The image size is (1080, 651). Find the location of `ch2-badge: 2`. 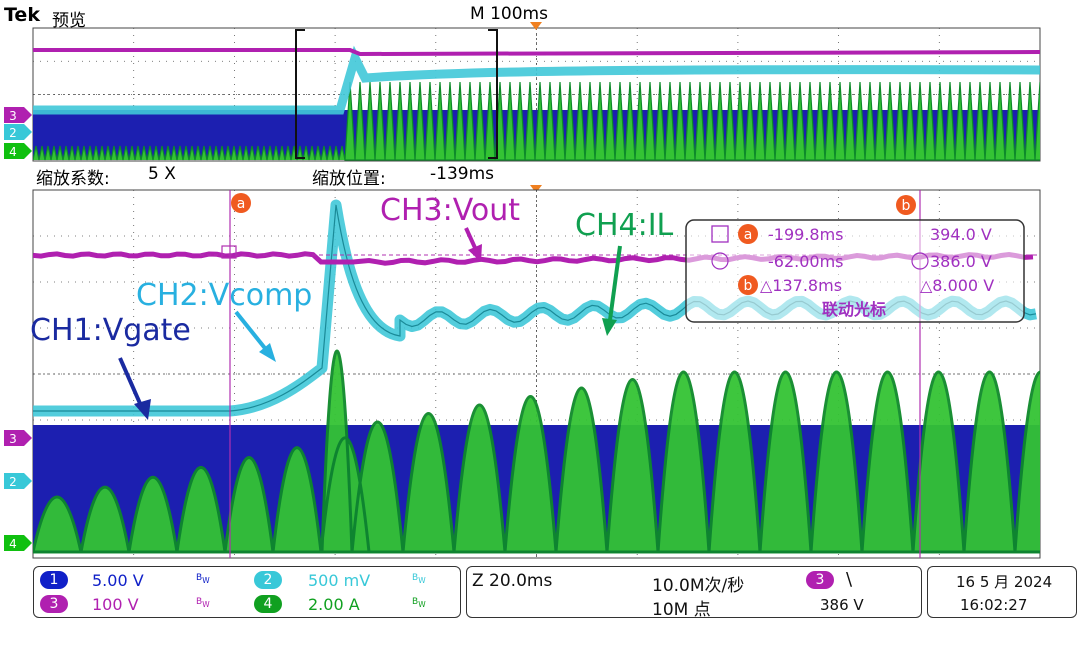

ch2-badge: 2 is located at coordinates (268, 580).